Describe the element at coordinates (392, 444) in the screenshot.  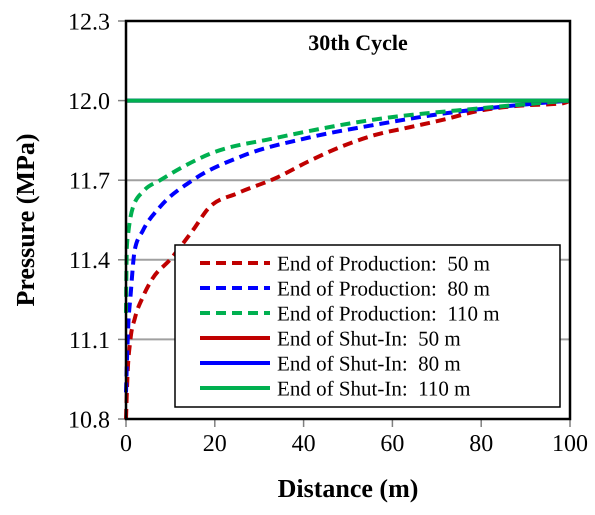
I see `x-tick-label: 60` at that location.